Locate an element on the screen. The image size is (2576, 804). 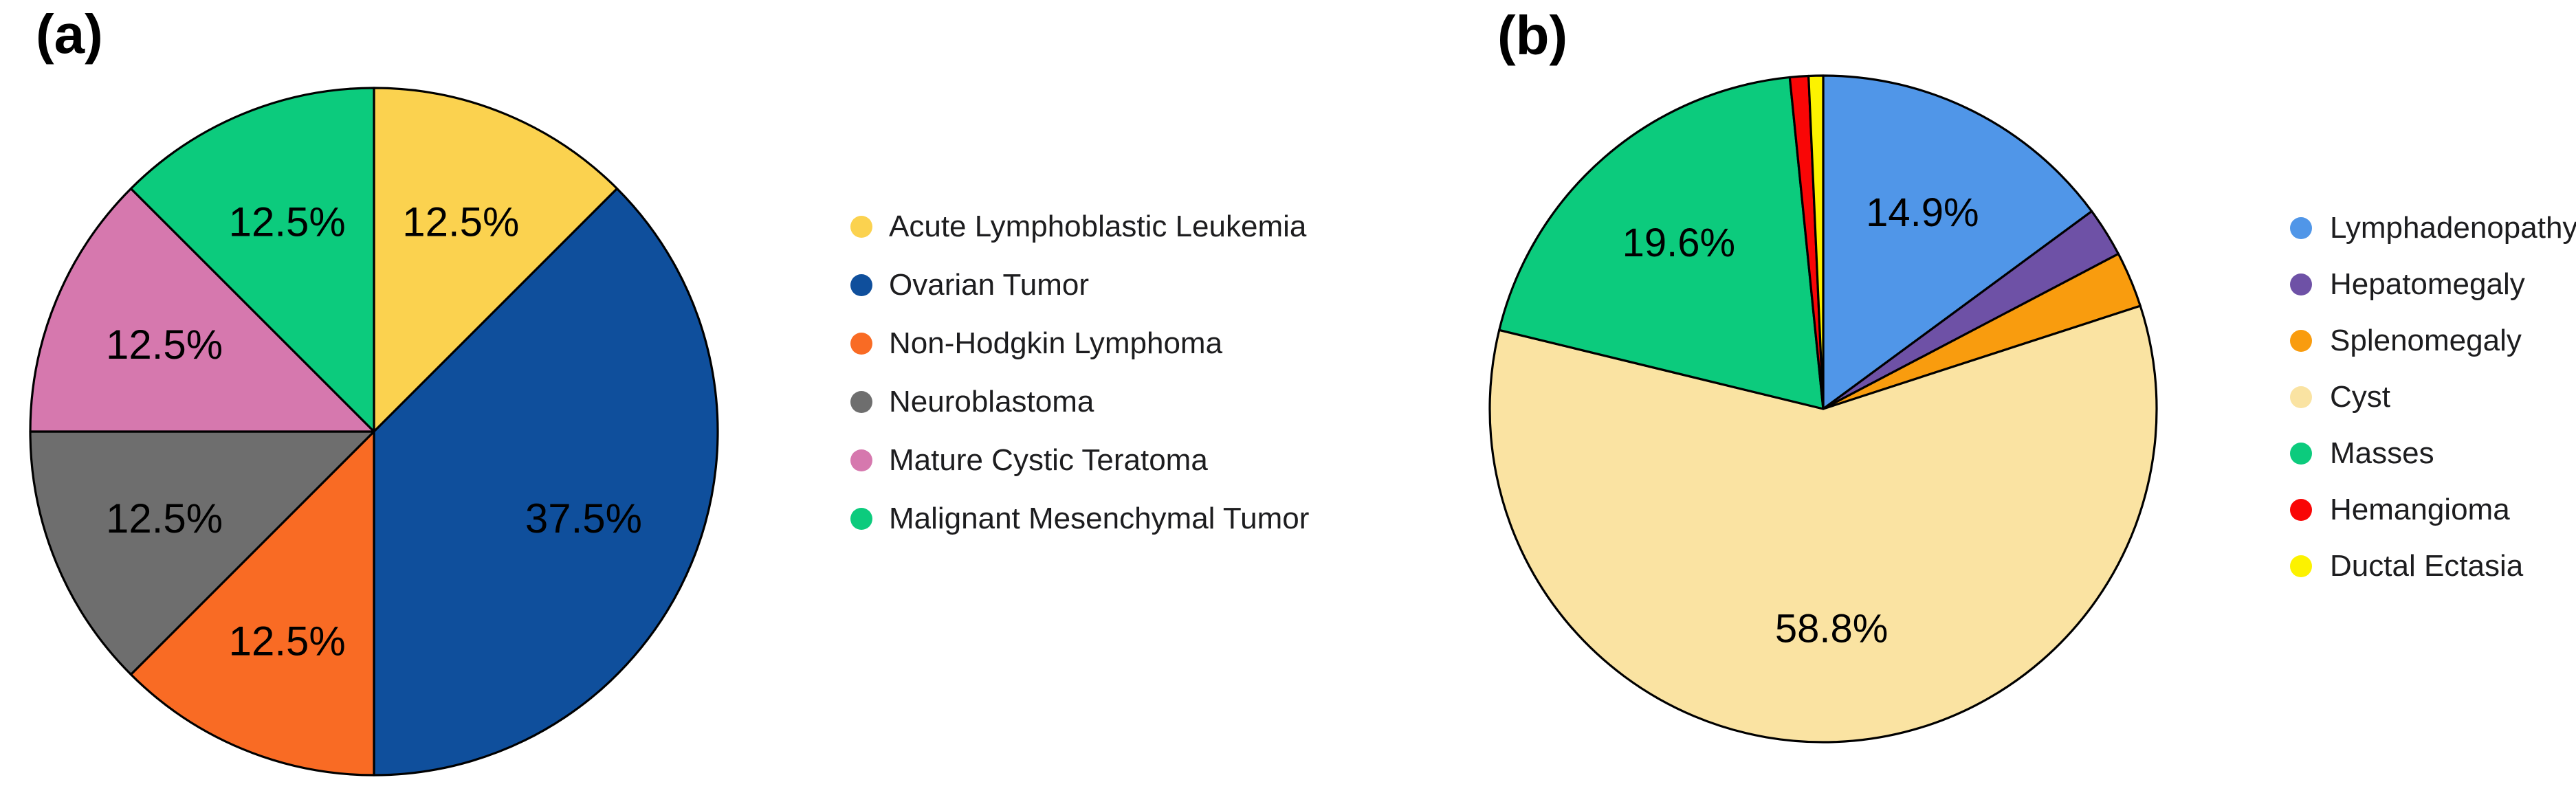
legend-item-acute-lymphoblastic-leukemia: Acute Lymphoblastic Leukemia is located at coordinates (1079, 227).